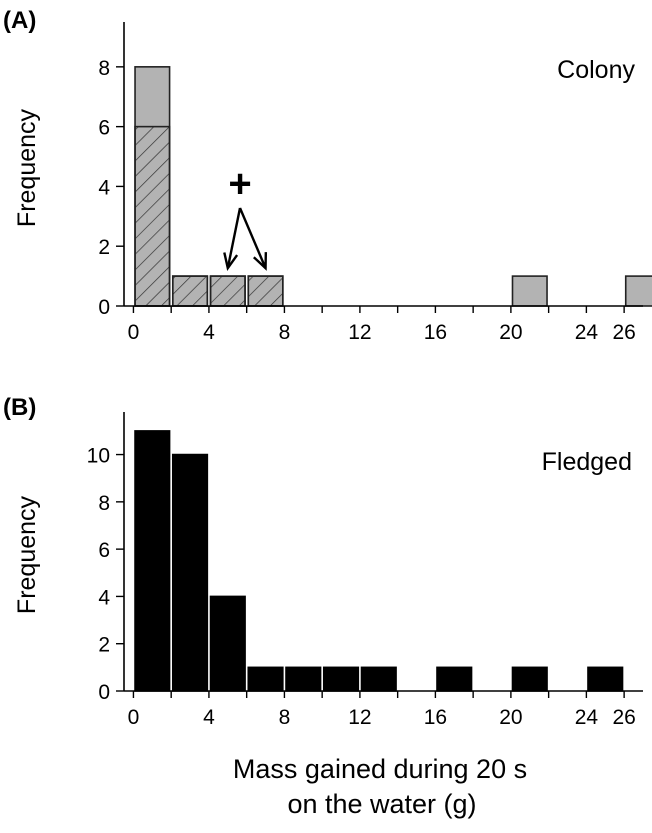 The image size is (652, 833). I want to click on panel-b-label: (B), so click(19, 407).